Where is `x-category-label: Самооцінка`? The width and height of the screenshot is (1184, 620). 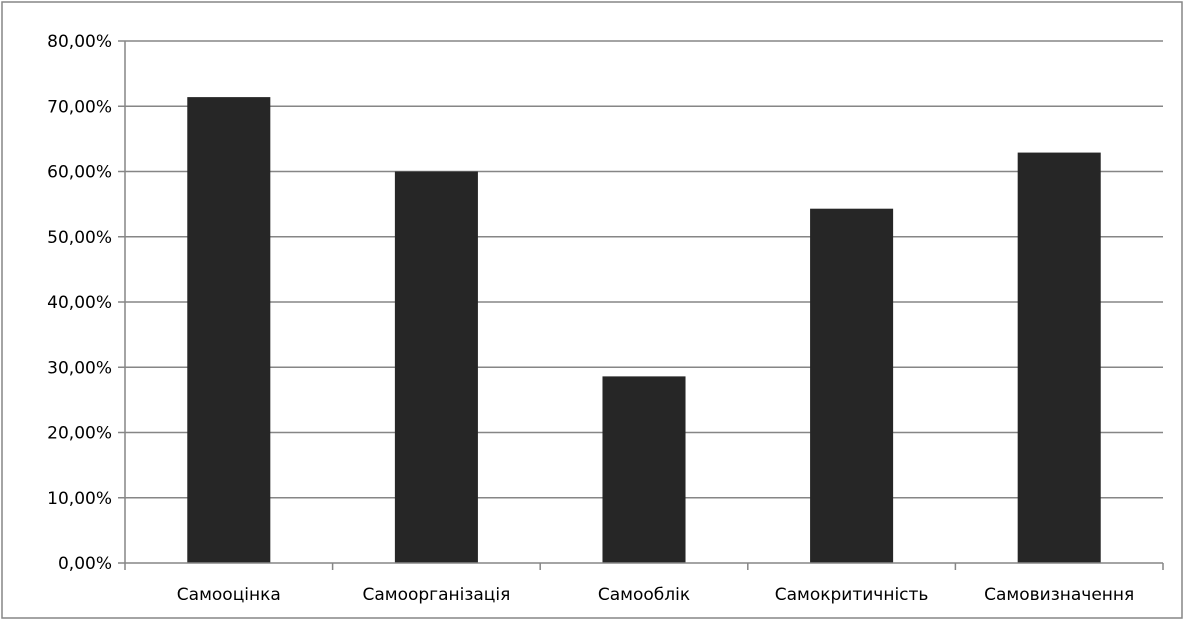 x-category-label: Самооцінка is located at coordinates (229, 595).